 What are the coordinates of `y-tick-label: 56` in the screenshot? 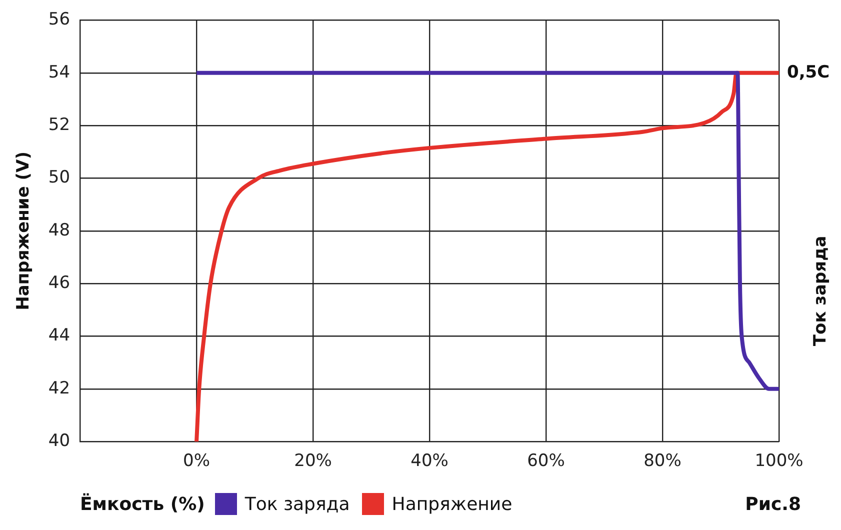 It's located at (59, 20).